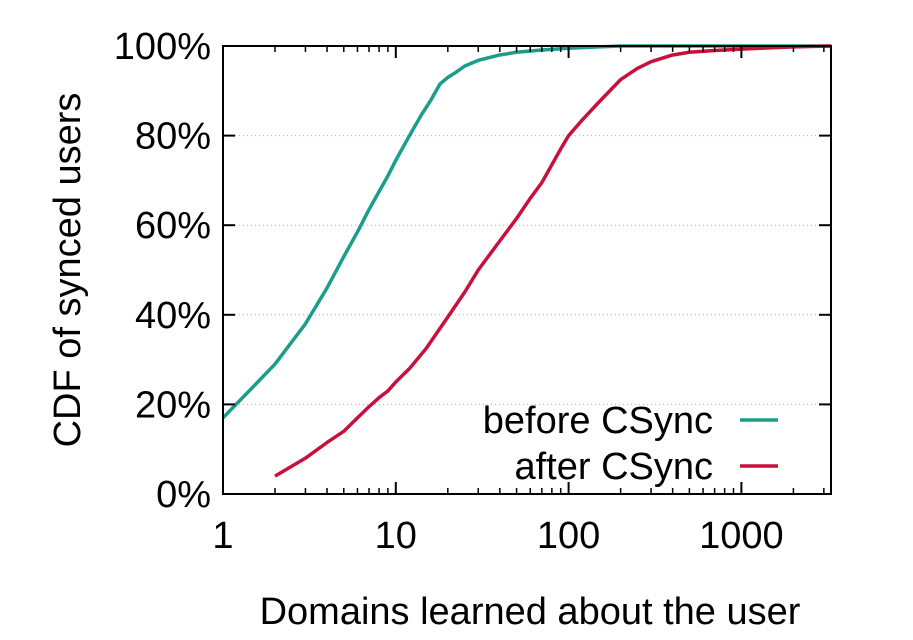 This screenshot has width=913, height=640. I want to click on y-axis-title: CDF of synced users, so click(68, 270).